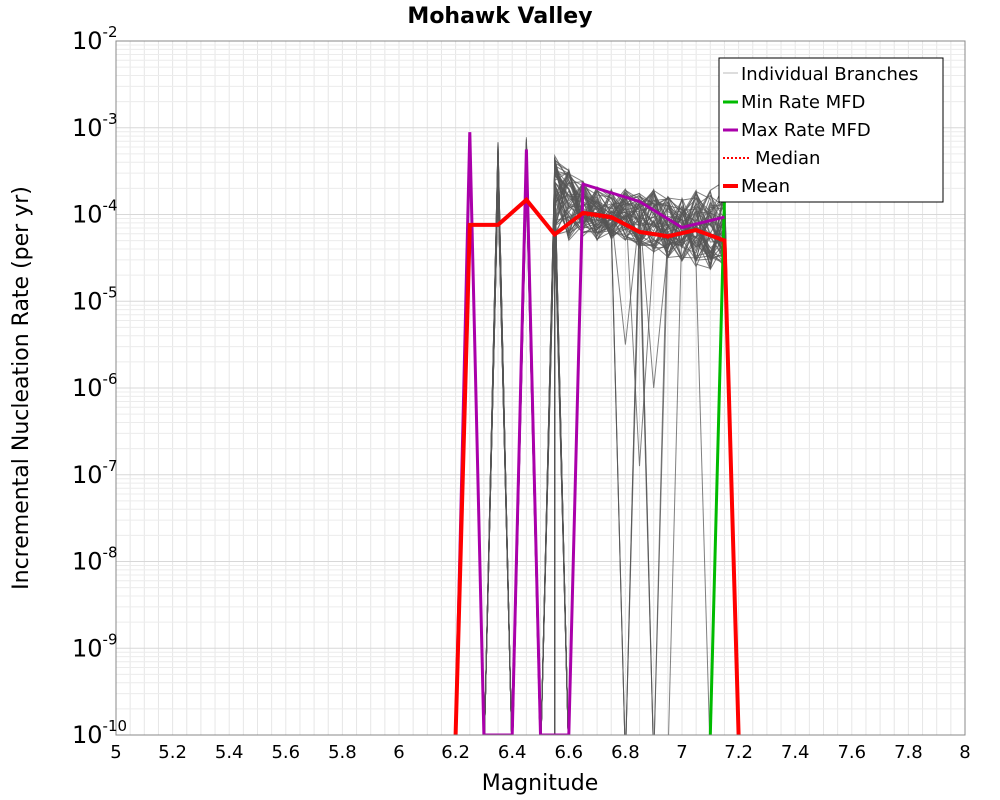  What do you see at coordinates (851, 752) in the screenshot?
I see `x-tick-label: 7.6` at bounding box center [851, 752].